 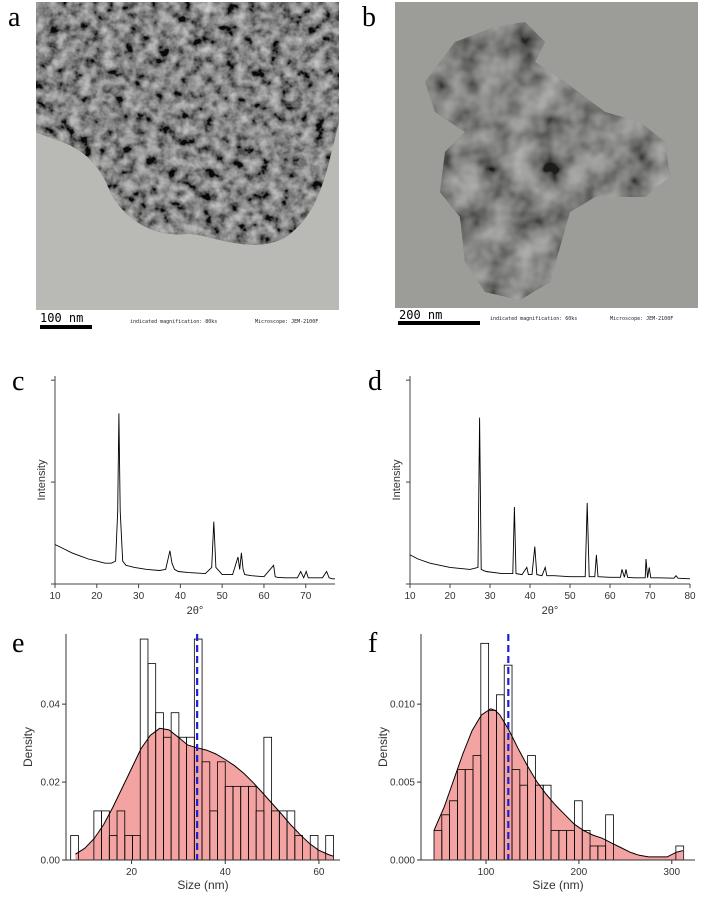 I want to click on density-area, so click(x=204, y=794).